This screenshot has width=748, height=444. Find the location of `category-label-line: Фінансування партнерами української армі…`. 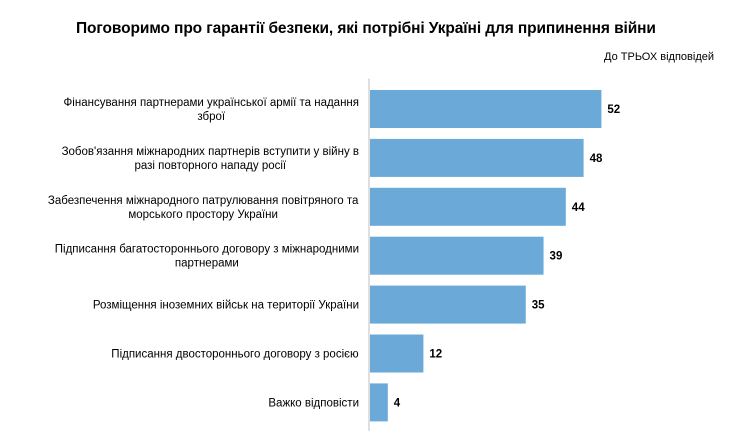

category-label-line: Фінансування партнерами української армі… is located at coordinates (211, 103).